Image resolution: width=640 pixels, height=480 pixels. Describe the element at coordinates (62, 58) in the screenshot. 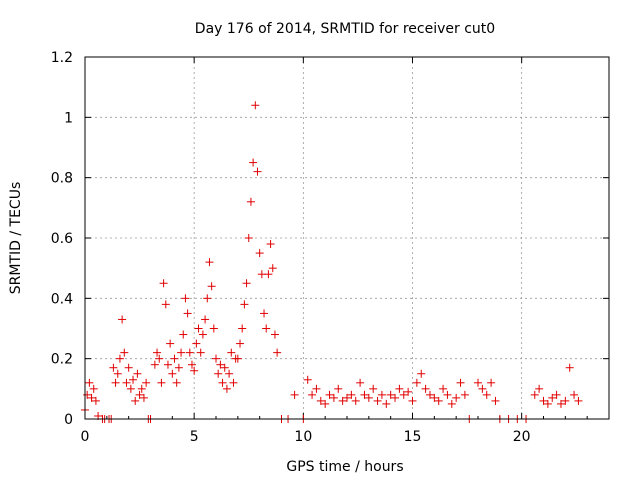

I see `y-tick-label: 1.2` at that location.